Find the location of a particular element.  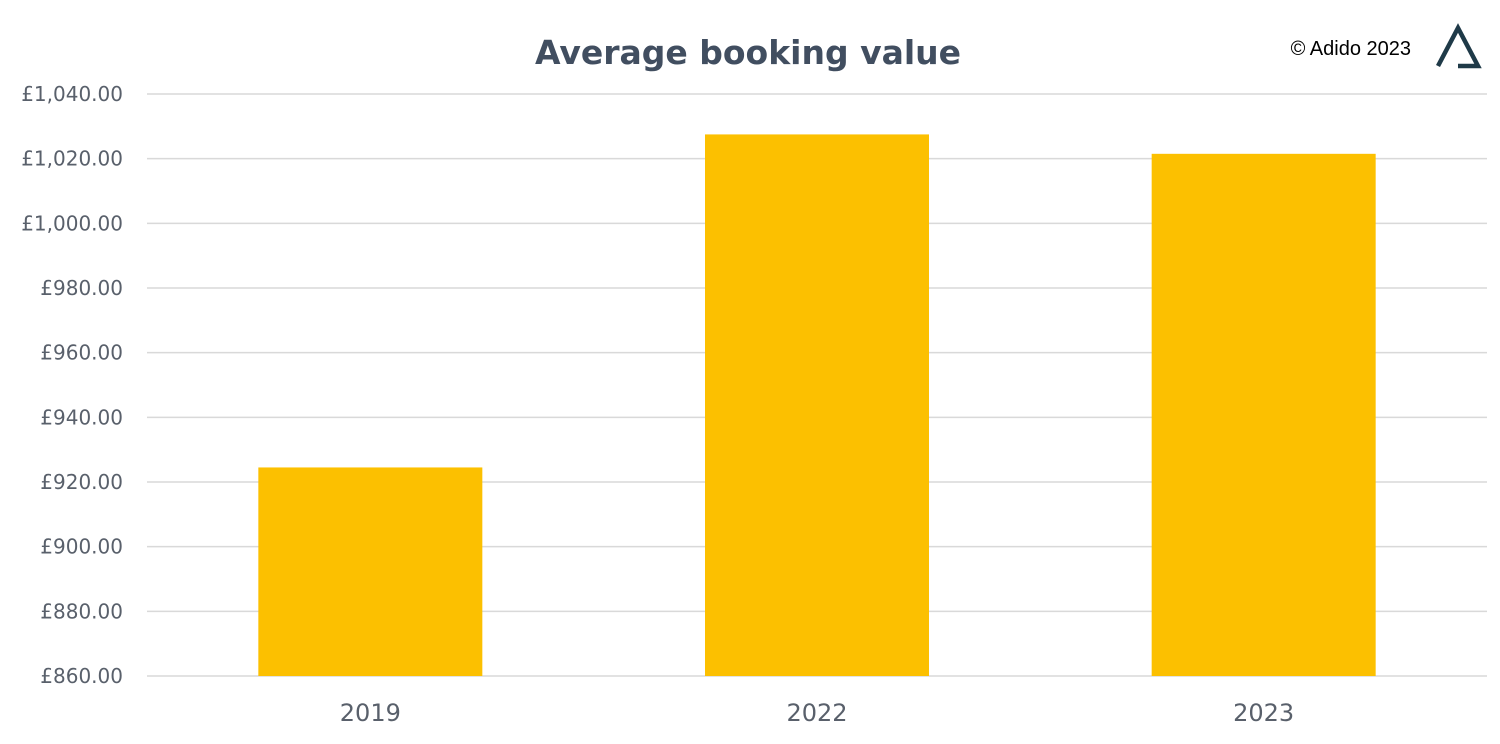

y-tick-label: £1,020.00 is located at coordinates (72, 159).